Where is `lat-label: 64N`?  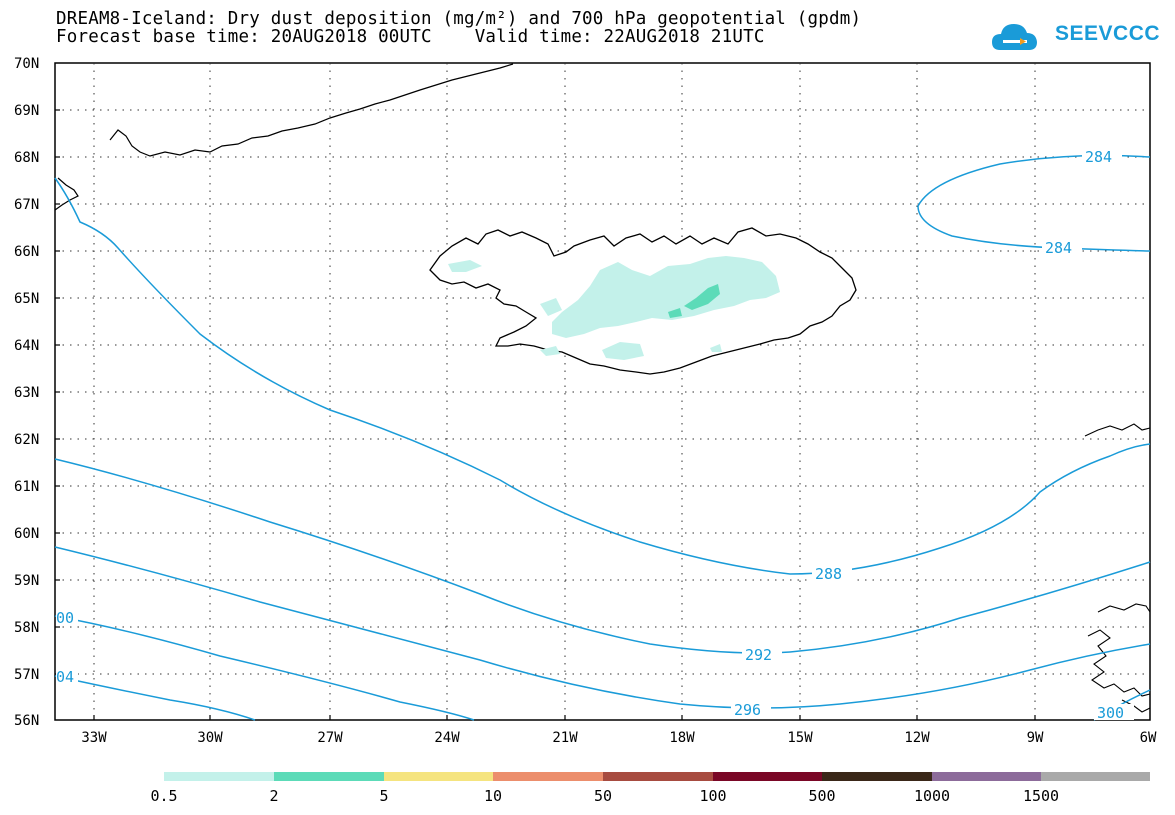
lat-label: 64N is located at coordinates (26, 346).